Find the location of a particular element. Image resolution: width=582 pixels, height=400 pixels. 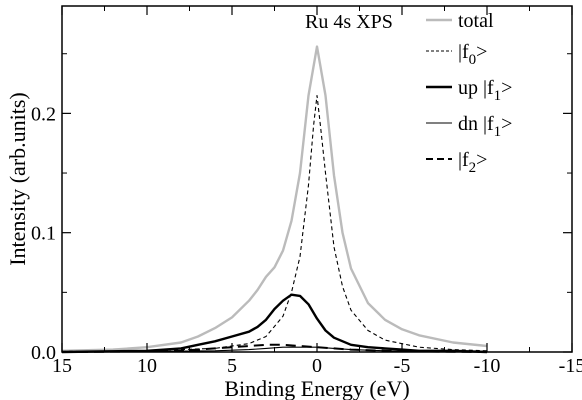

y-tick-label: 0.1 is located at coordinates (43, 234).